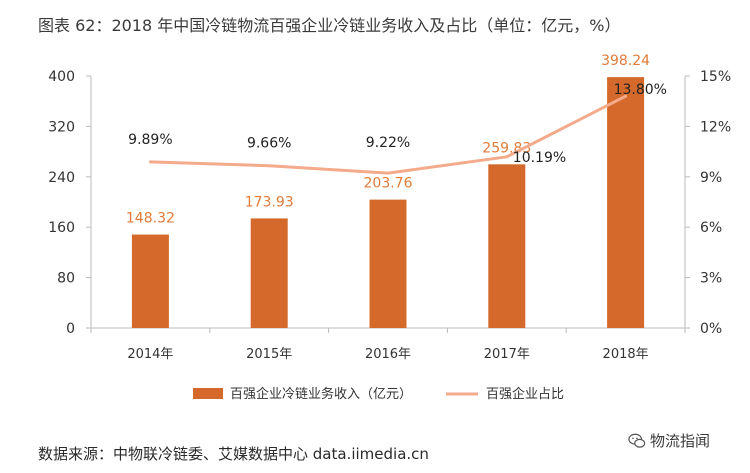 This screenshot has height=473, width=750. Describe the element at coordinates (711, 329) in the screenshot. I see `y-right-tick-label: 0%` at that location.